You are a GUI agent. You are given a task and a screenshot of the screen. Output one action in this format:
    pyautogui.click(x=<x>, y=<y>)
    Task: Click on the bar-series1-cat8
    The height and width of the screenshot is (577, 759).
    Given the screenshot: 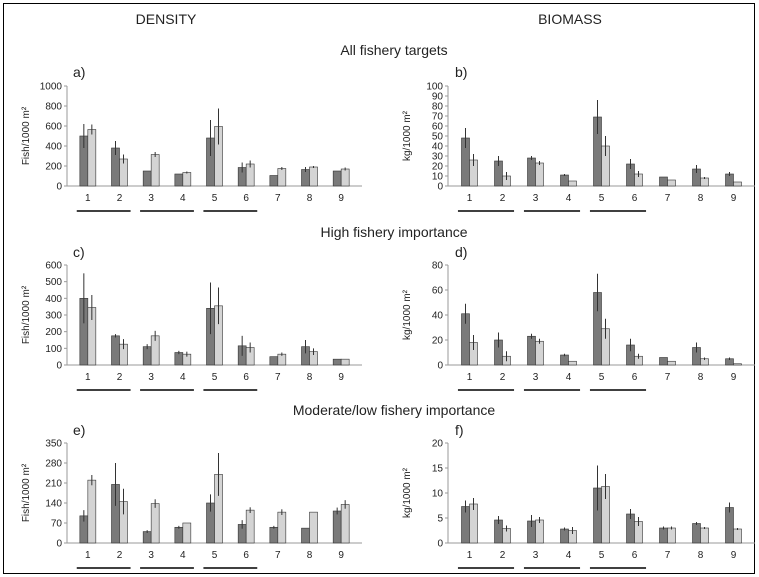 What is the action you would take?
    pyautogui.click(x=305, y=535)
    